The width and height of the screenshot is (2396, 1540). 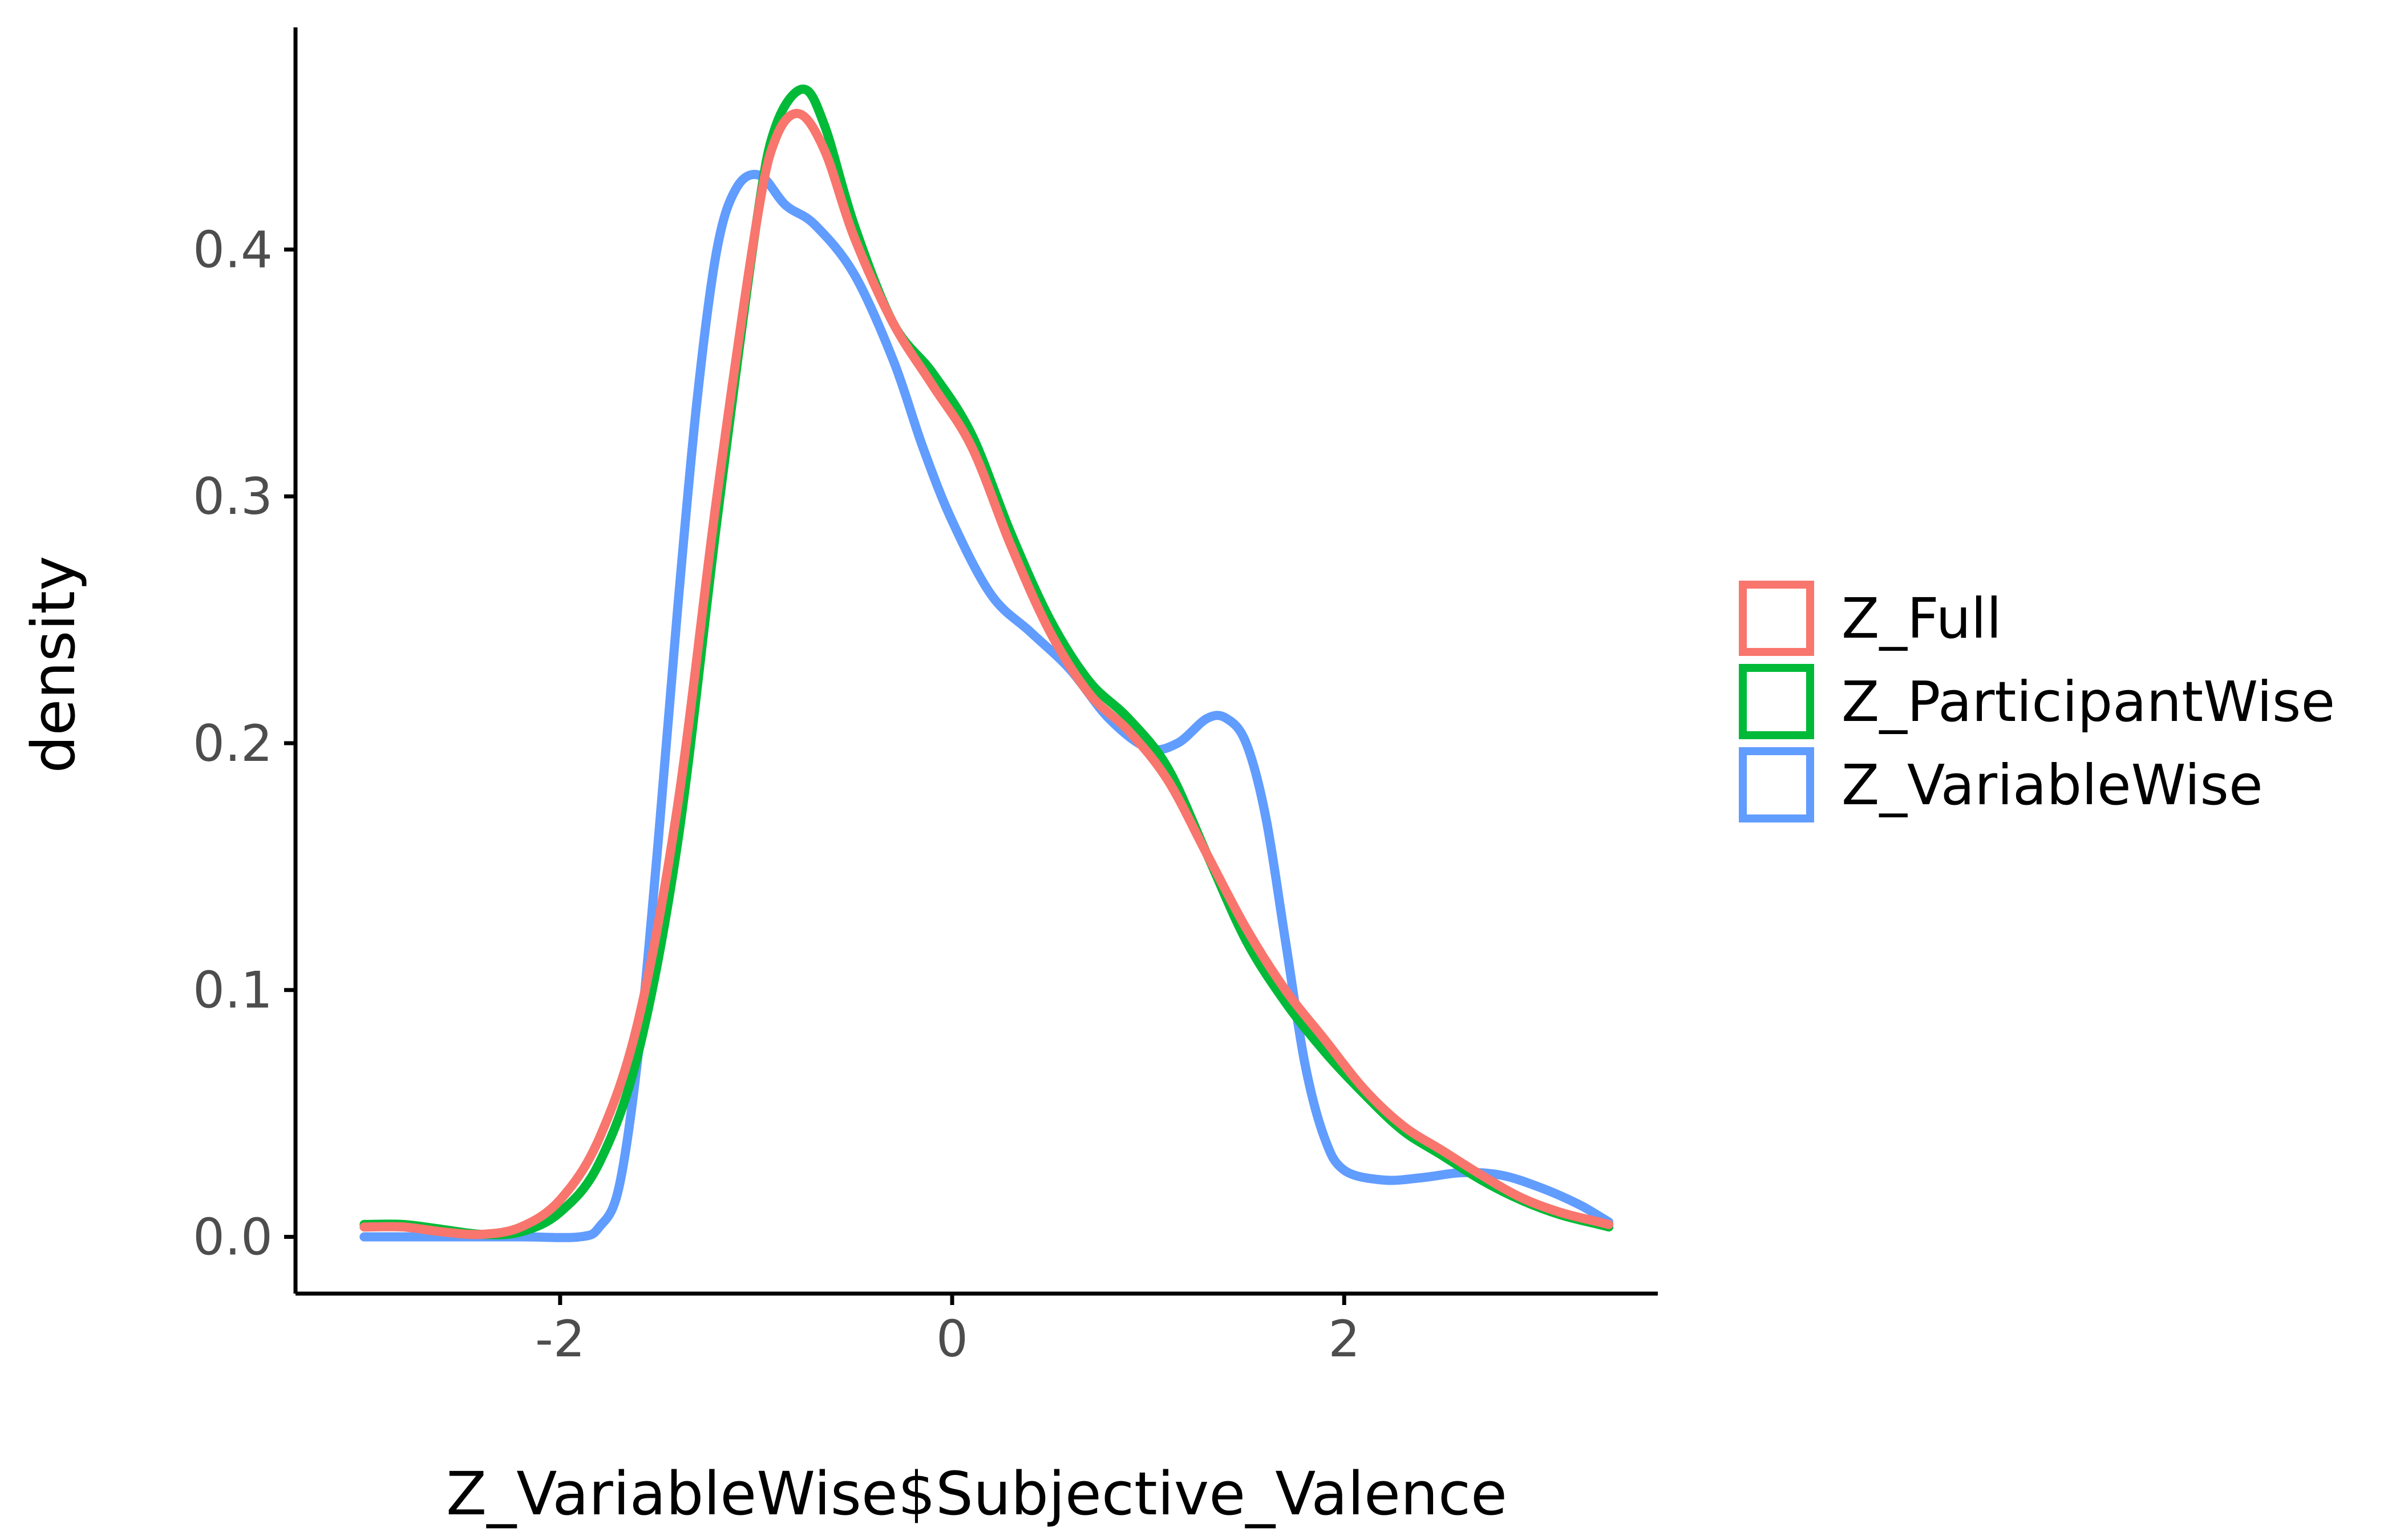 I want to click on y-axis-ticks: 0.0 0.1 0.2 0.3 0.4, so click(x=244, y=743).